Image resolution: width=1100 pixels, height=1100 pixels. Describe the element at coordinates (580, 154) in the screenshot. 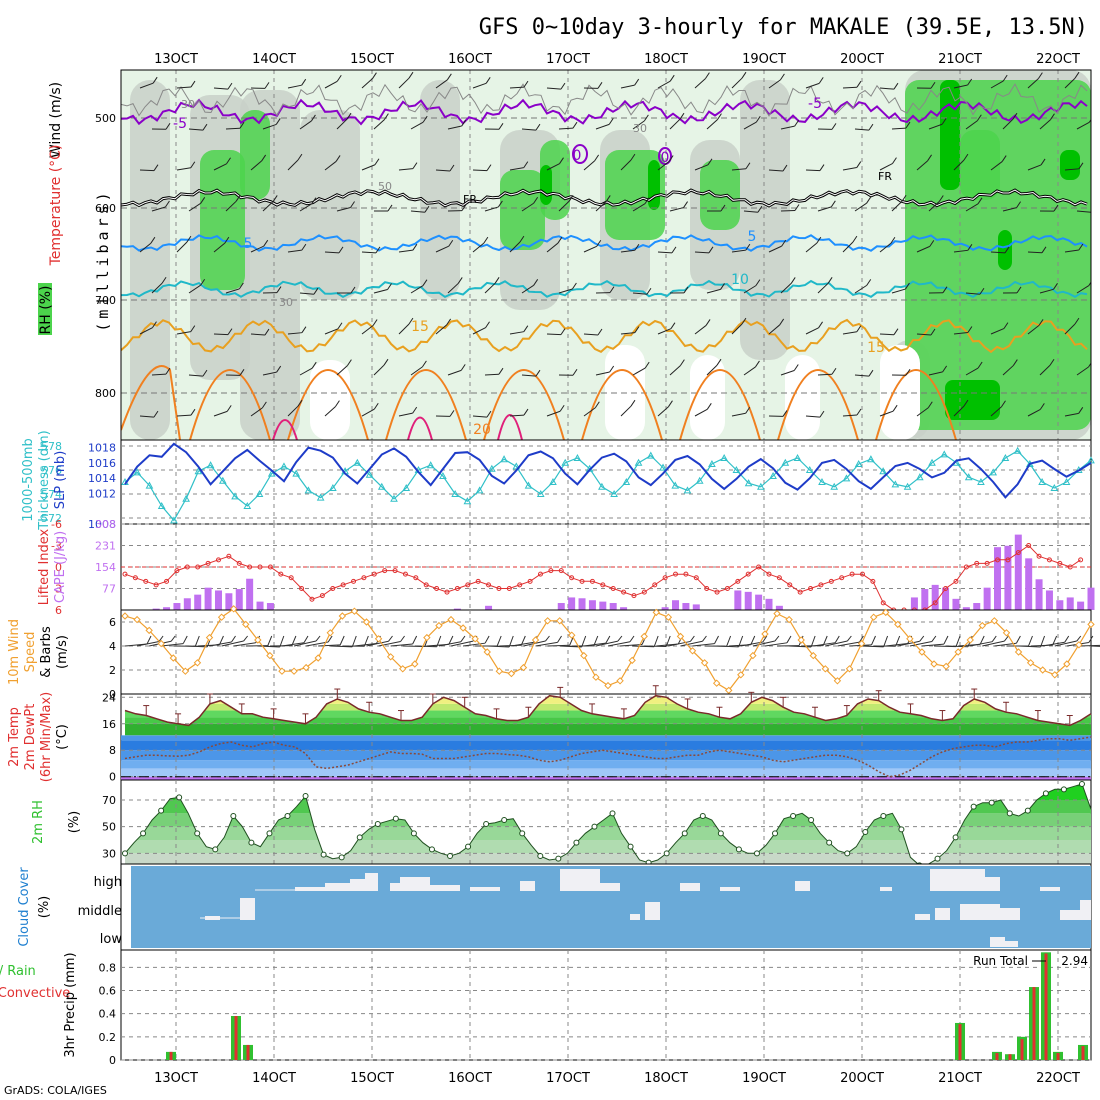

I see `contour-0-loop` at that location.